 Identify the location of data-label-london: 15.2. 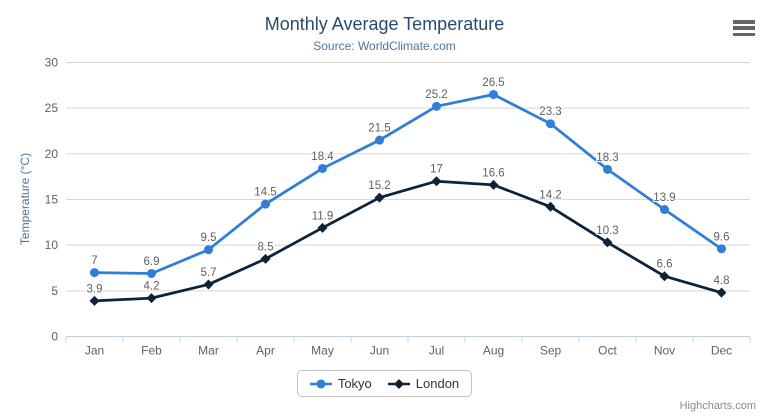
(379, 186).